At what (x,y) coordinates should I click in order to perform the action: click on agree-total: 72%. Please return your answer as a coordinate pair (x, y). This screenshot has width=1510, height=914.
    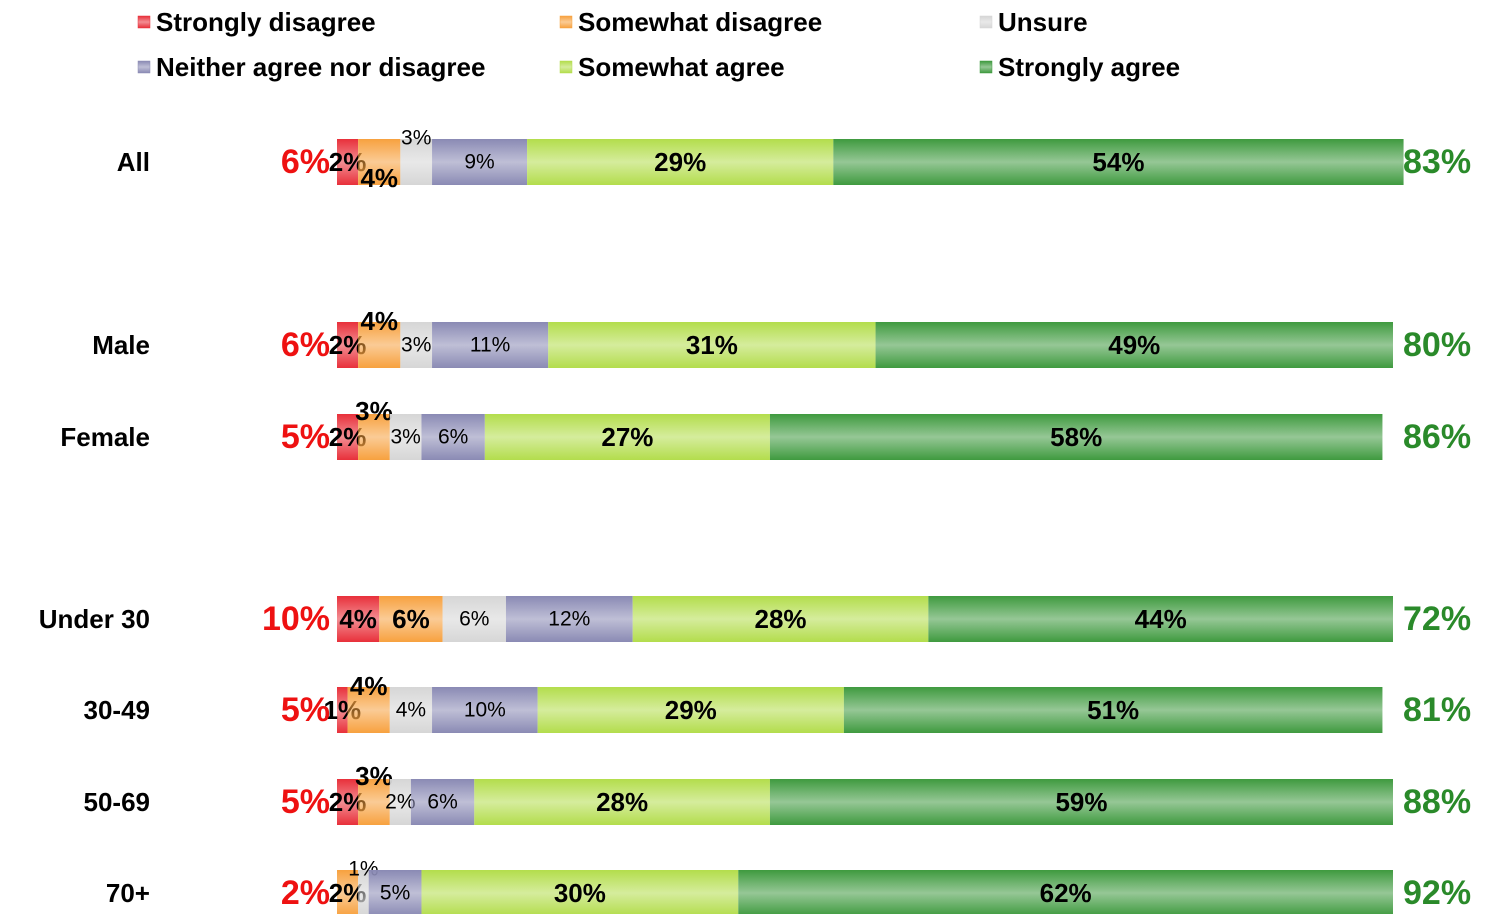
    Looking at the image, I should click on (1437, 619).